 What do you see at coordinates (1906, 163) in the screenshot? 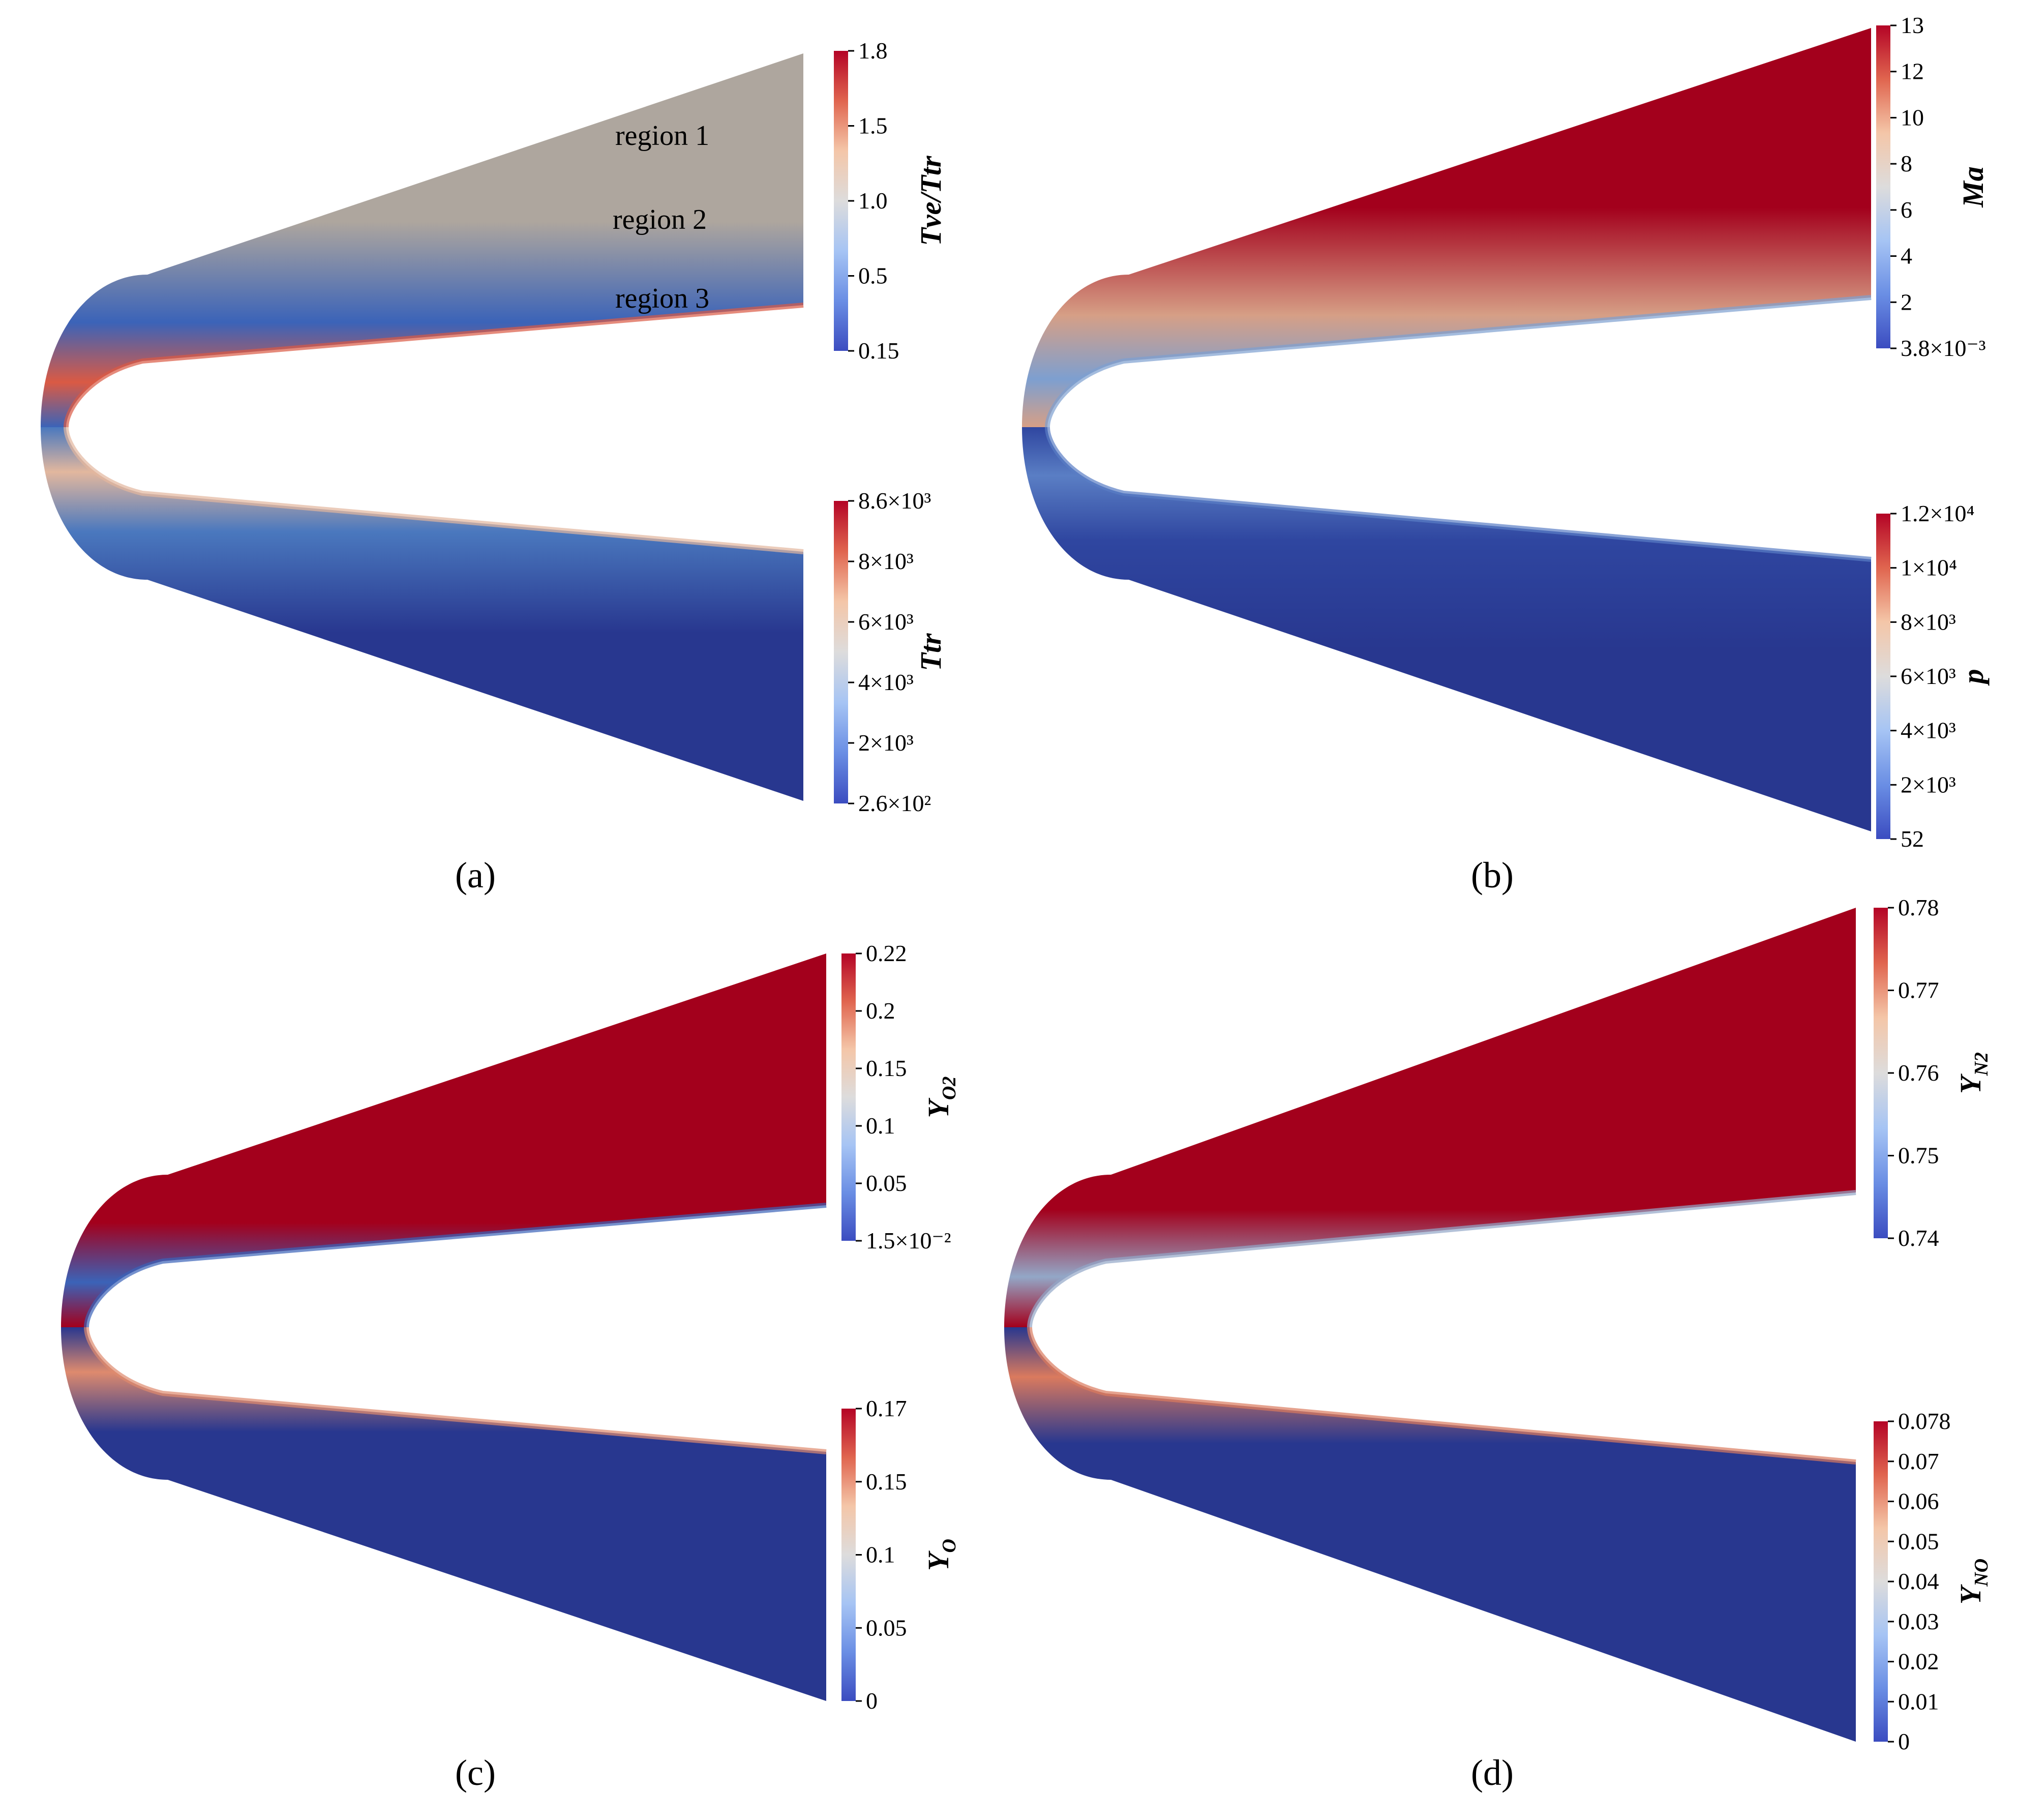
I see `colorbar-tick-label: 8` at bounding box center [1906, 163].